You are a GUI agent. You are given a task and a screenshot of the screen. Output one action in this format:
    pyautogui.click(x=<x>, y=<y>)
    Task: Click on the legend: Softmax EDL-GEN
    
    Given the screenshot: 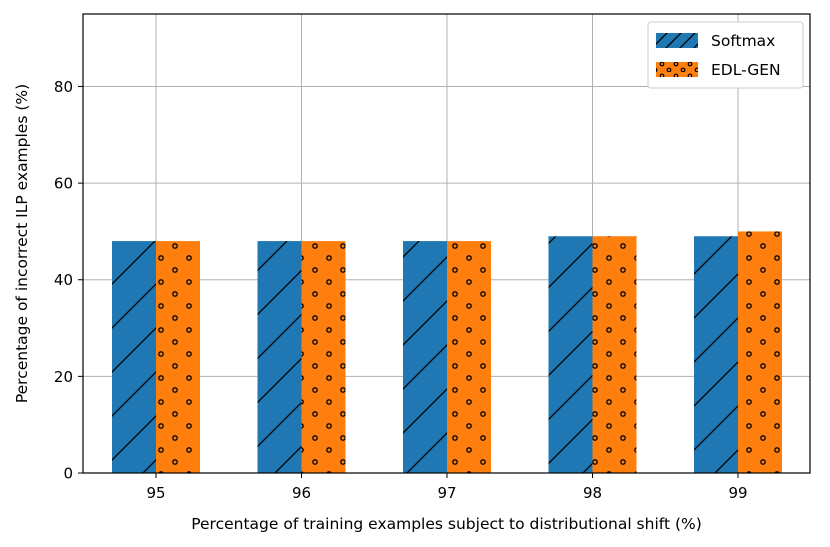 What is the action you would take?
    pyautogui.click(x=725, y=55)
    